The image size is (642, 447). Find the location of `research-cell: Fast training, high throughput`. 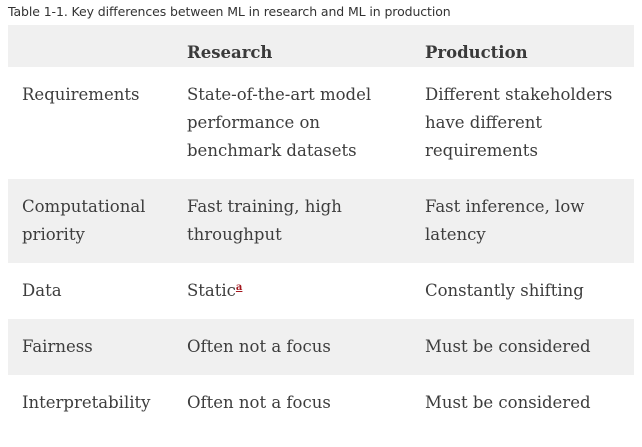

research-cell: Fast training, high throughput is located at coordinates (264, 220).